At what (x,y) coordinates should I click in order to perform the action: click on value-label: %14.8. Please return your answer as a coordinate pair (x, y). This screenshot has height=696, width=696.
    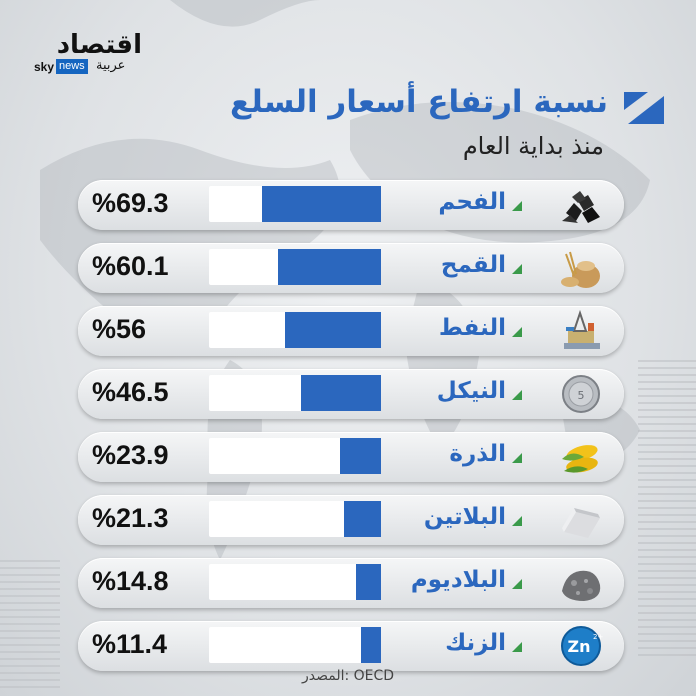
    Looking at the image, I should click on (130, 581).